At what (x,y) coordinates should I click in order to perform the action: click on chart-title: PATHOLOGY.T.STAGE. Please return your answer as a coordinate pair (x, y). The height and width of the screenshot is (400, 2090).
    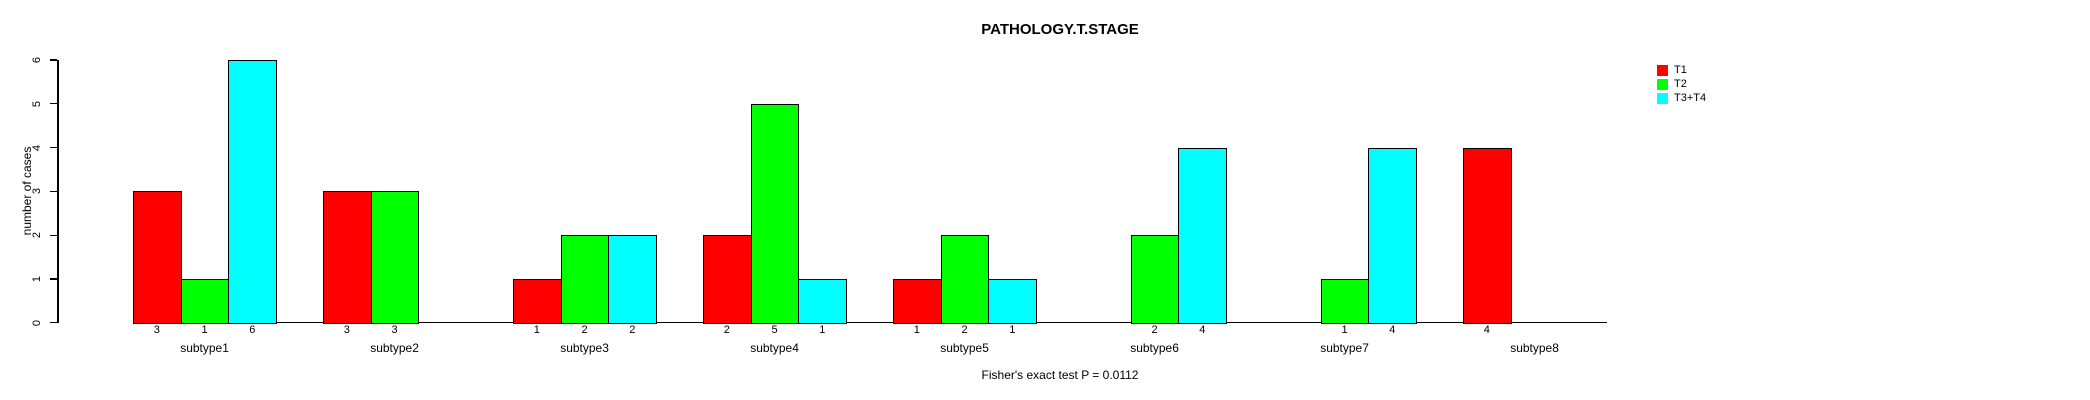
    Looking at the image, I should click on (1060, 29).